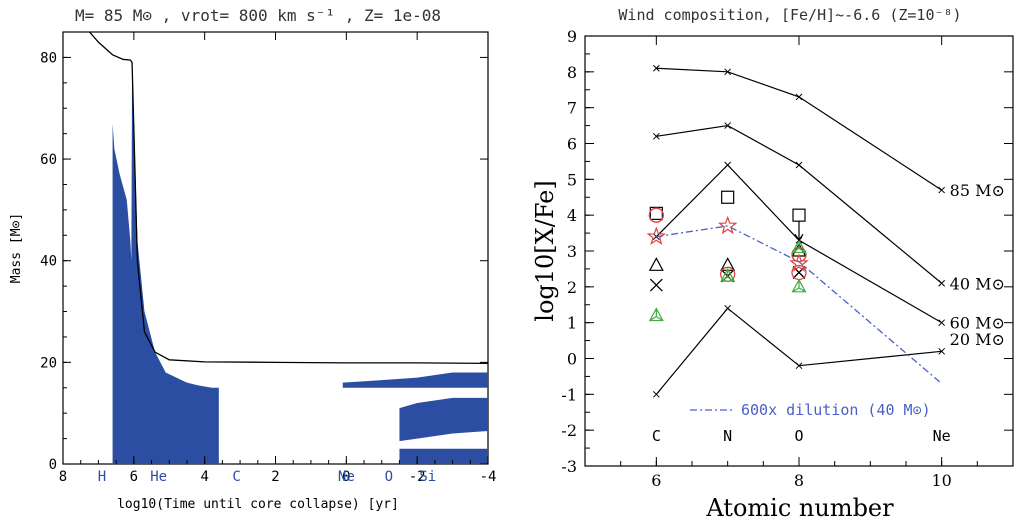 This screenshot has height=522, width=1021. What do you see at coordinates (102, 477) in the screenshot?
I see `burning-stage-label-h: H` at bounding box center [102, 477].